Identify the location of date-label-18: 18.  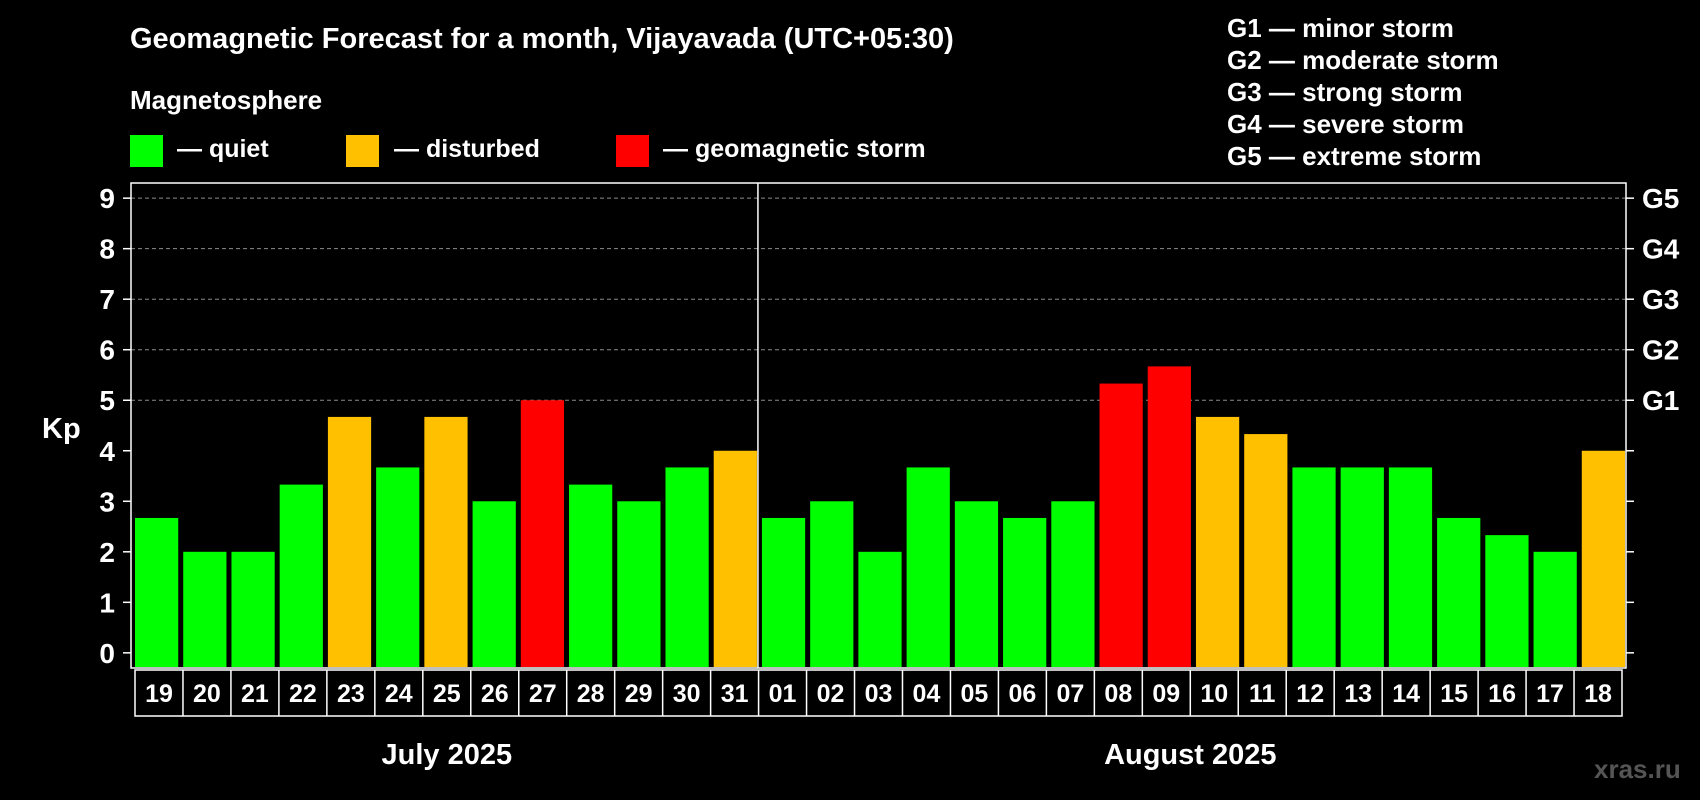
(1598, 694).